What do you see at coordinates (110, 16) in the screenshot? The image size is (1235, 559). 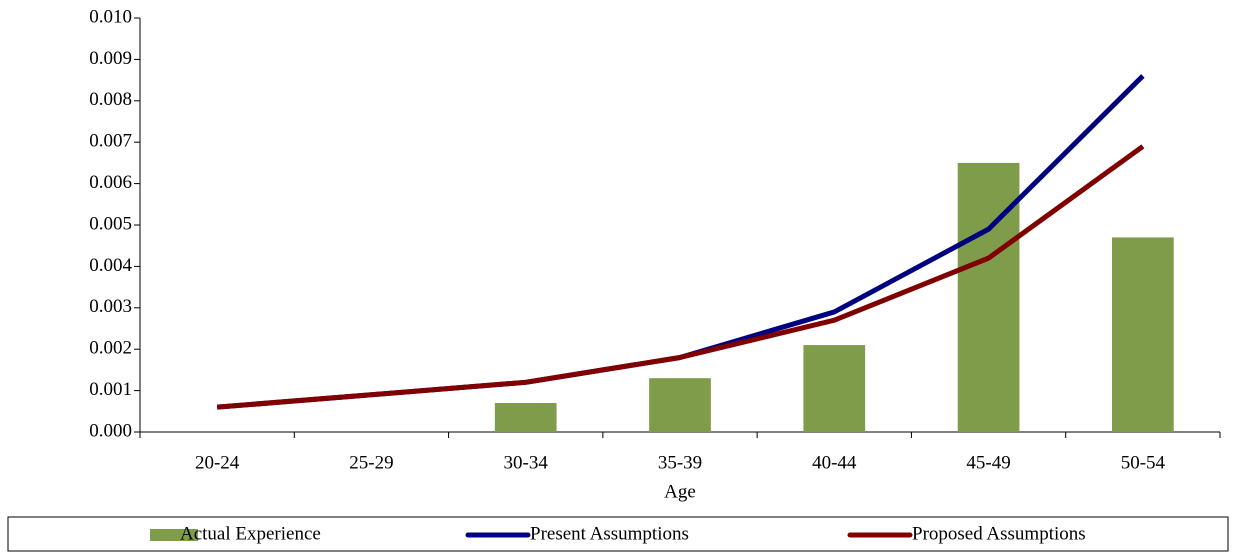 I see `y-tick-label: 0.010` at bounding box center [110, 16].